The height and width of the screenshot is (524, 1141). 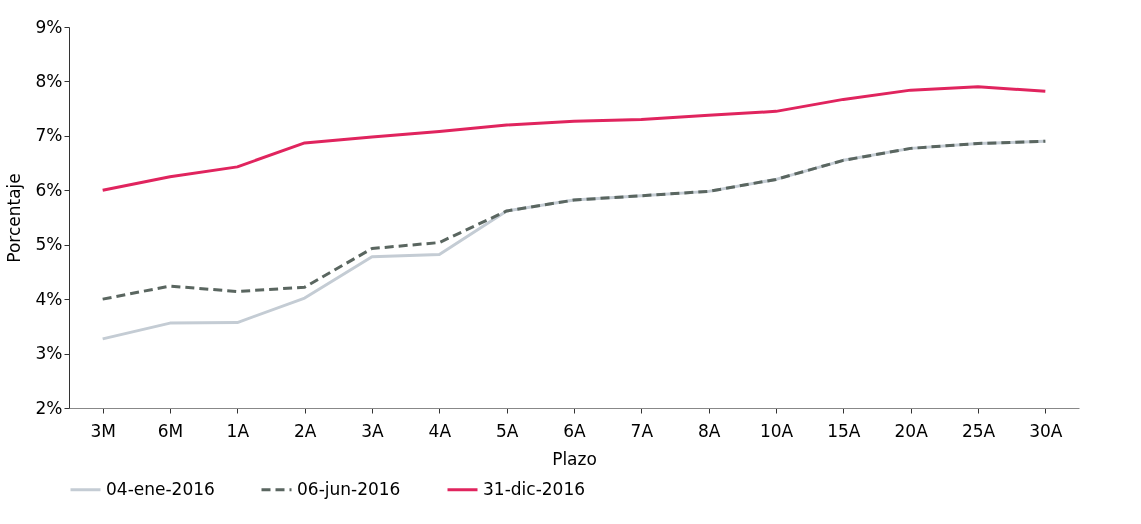 What do you see at coordinates (642, 430) in the screenshot?
I see `x-tick-label: 7A` at bounding box center [642, 430].